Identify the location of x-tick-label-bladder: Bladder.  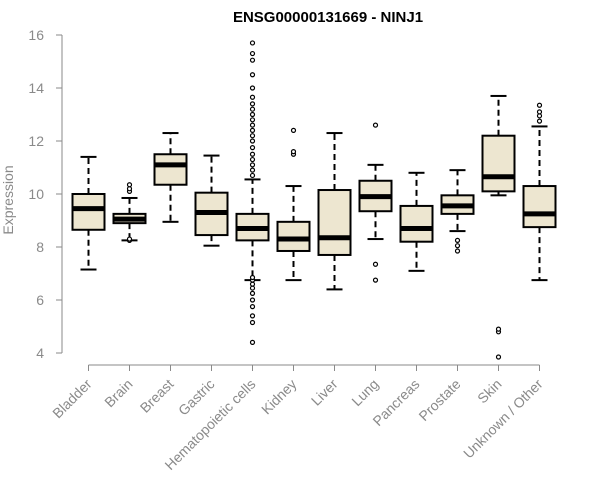
(72, 399).